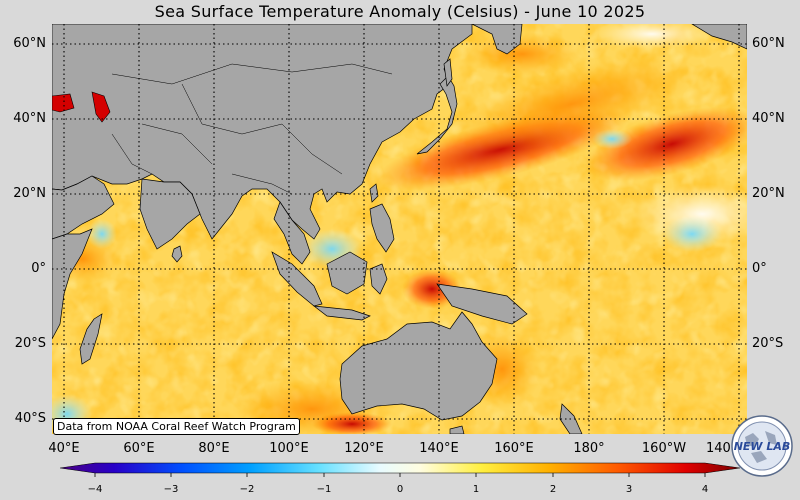 The height and width of the screenshot is (500, 800). I want to click on tasmania-landmass, so click(457, 429).